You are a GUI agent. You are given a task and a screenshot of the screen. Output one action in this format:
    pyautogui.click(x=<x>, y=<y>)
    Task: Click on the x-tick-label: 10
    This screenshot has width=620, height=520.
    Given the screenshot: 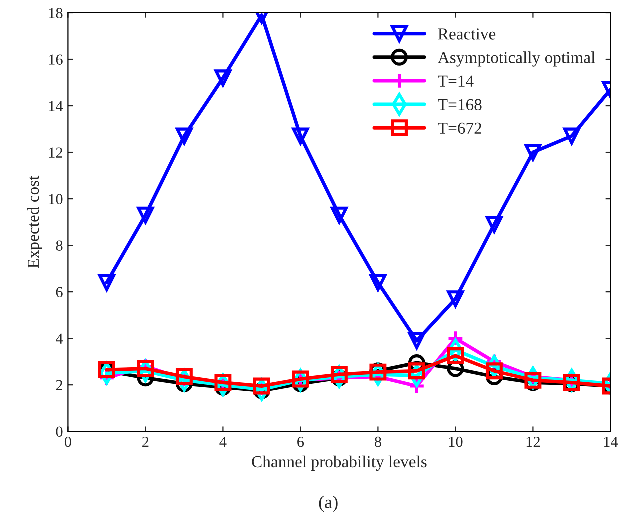 What is the action you would take?
    pyautogui.click(x=456, y=442)
    